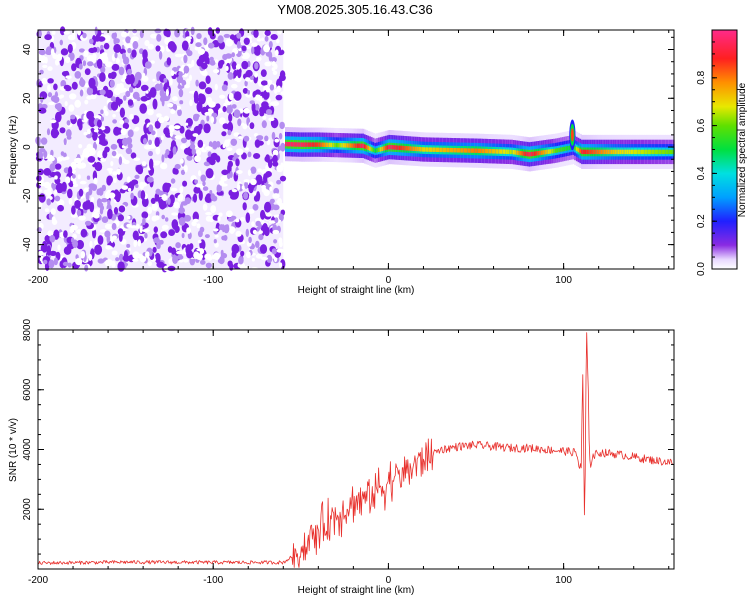 The width and height of the screenshot is (750, 600). What do you see at coordinates (742, 149) in the screenshot?
I see `colorbar-label: Normalized spectral amplitude` at bounding box center [742, 149].